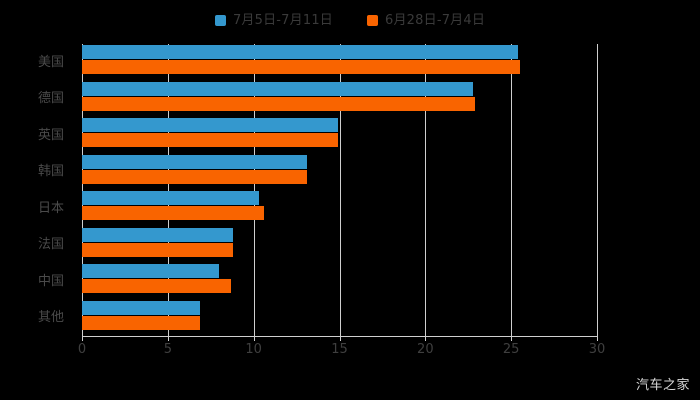 Image resolution: width=700 pixels, height=400 pixels. Describe the element at coordinates (50, 62) in the screenshot. I see `y-axis-label-0: 美国` at that location.